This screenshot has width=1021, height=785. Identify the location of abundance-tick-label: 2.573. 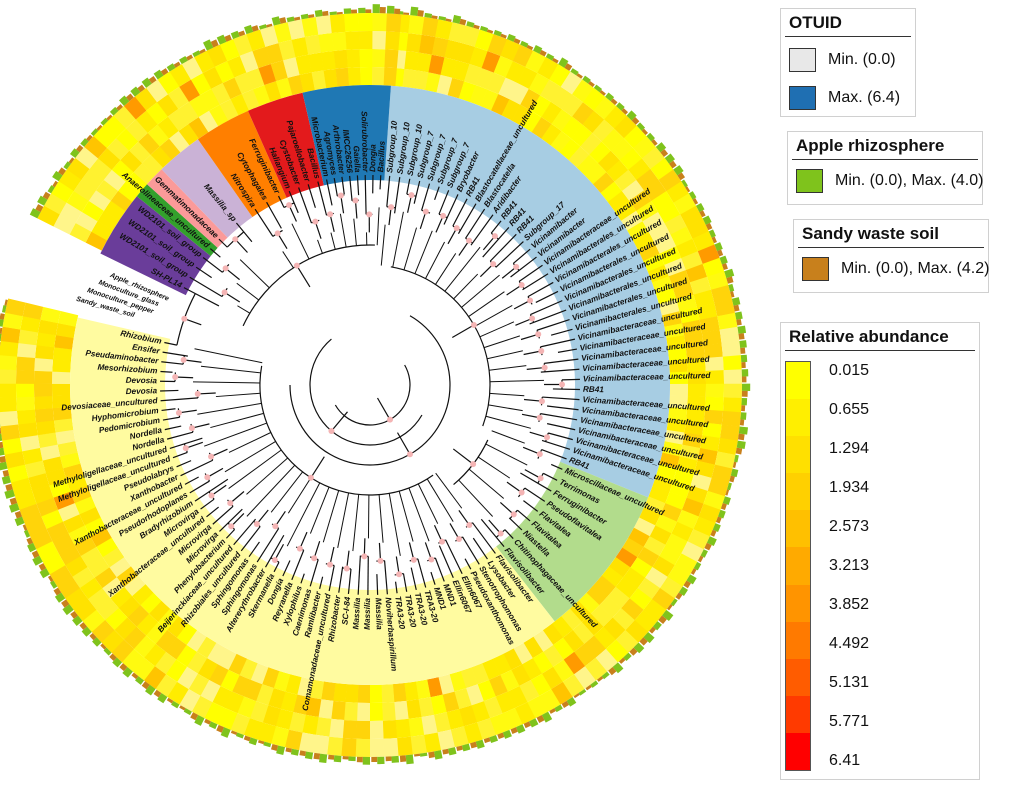
(849, 526).